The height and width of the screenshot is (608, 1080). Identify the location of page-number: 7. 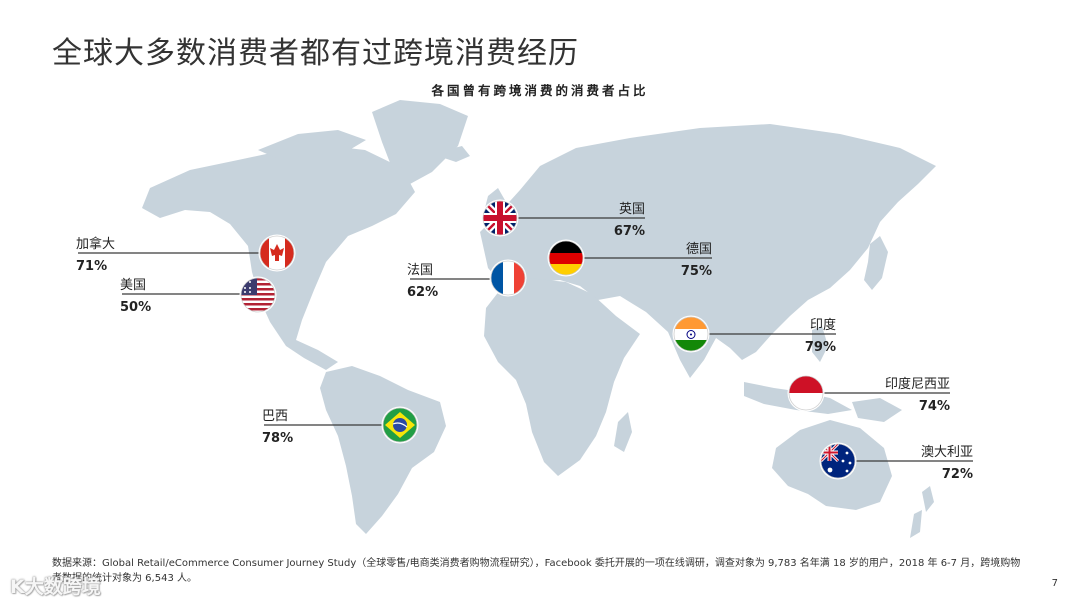
(1054, 583).